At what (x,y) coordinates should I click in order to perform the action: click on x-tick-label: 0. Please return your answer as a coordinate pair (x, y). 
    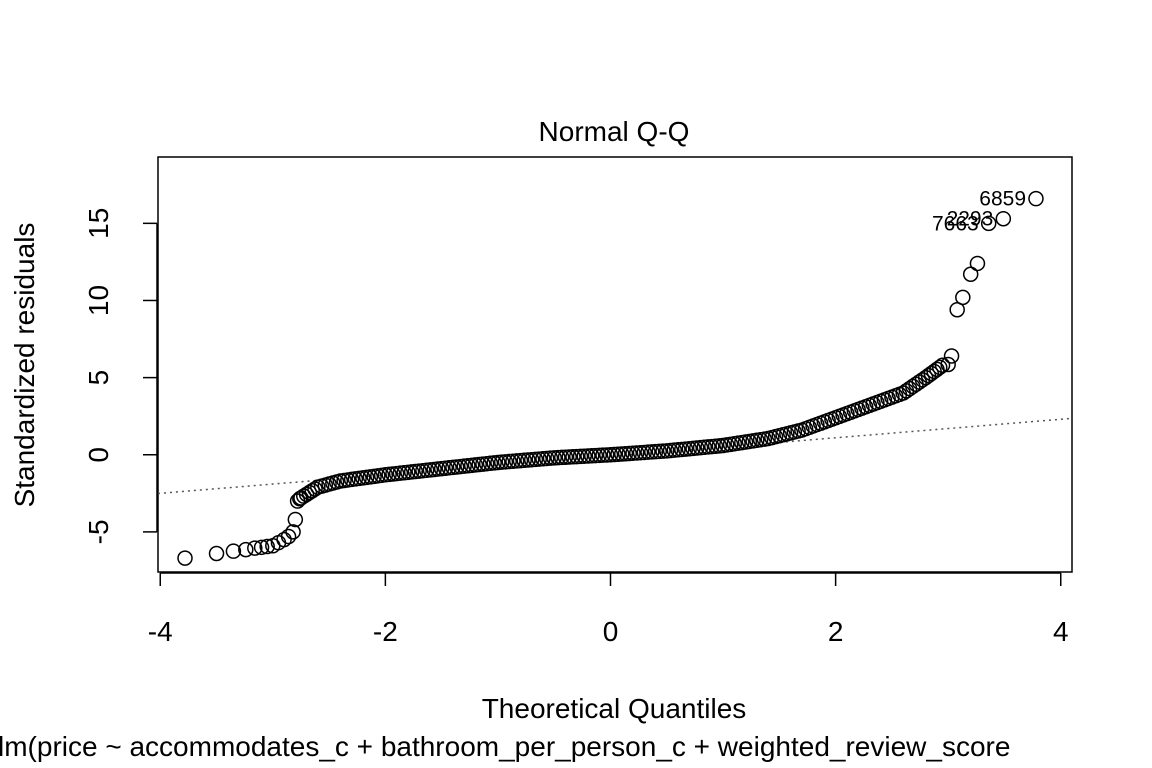
    Looking at the image, I should click on (611, 631).